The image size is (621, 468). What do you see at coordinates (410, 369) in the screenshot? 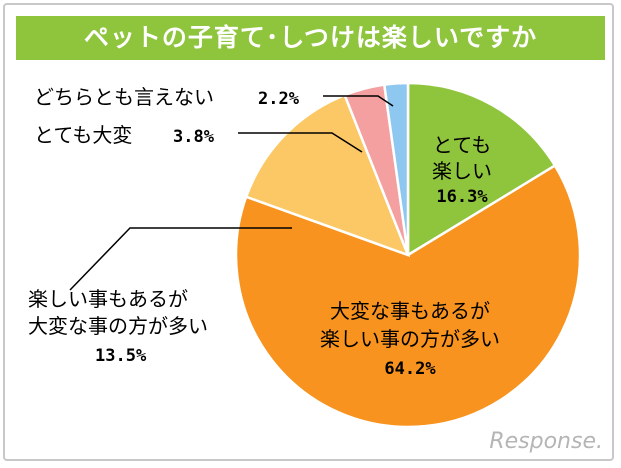
I see `slice-value-label: 64.2%` at bounding box center [410, 369].